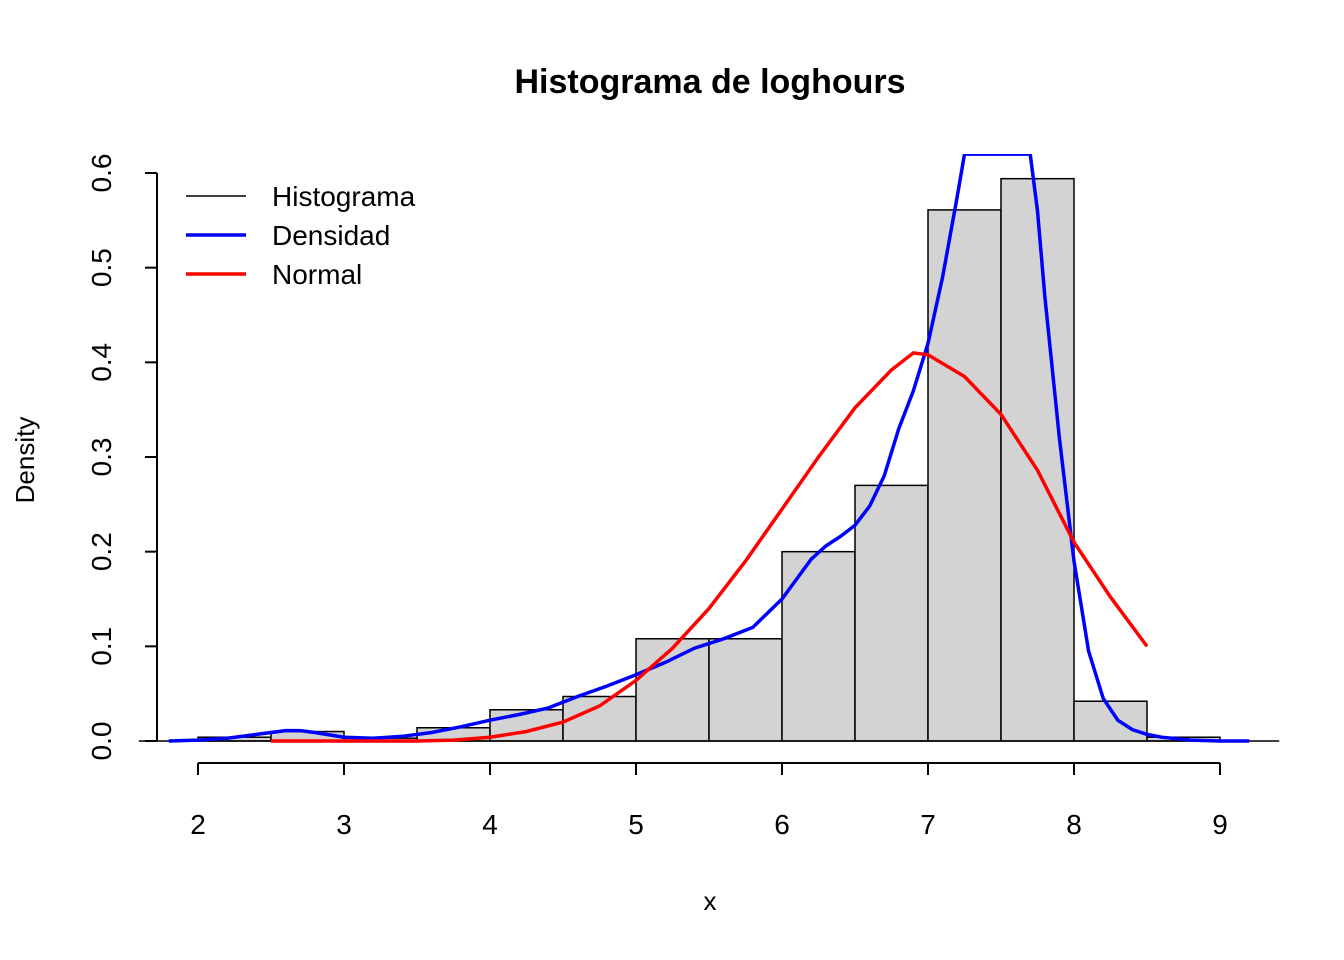 This screenshot has height=960, width=1344. I want to click on x-tick-label-3: 5, so click(636, 824).